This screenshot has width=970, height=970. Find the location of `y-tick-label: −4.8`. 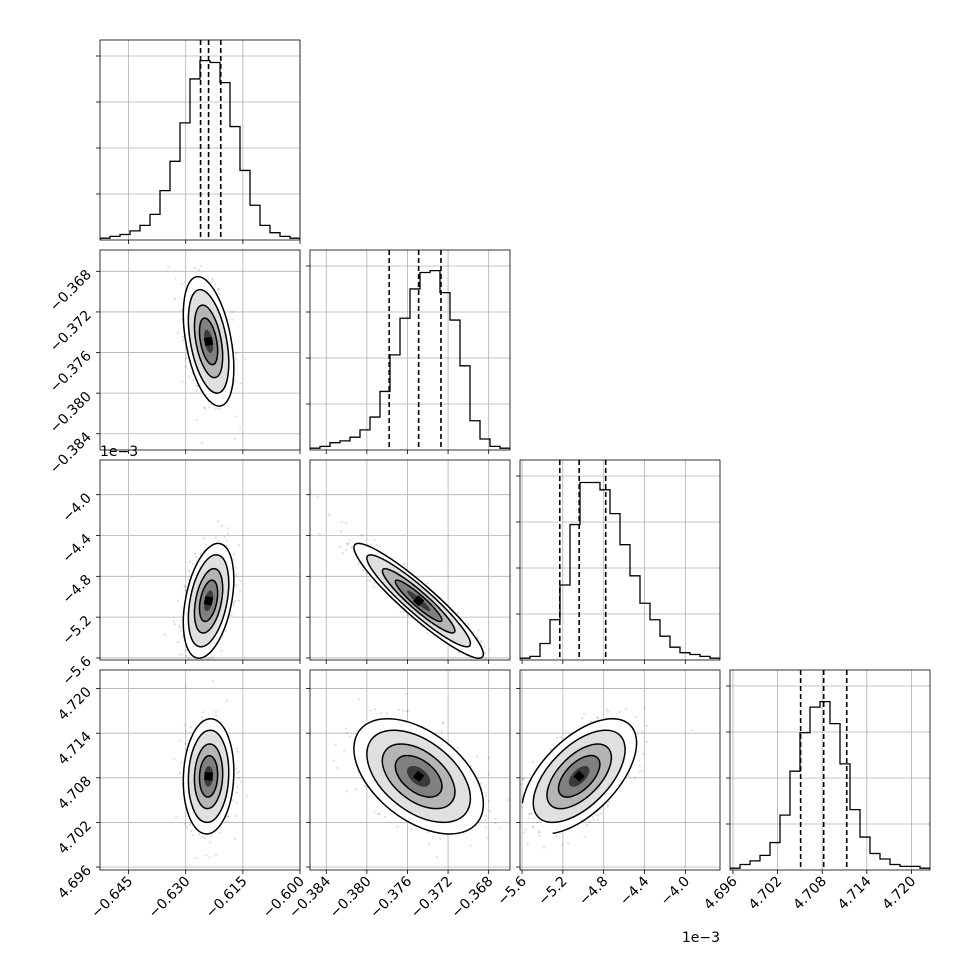

y-tick-label: −4.8 is located at coordinates (76, 589).